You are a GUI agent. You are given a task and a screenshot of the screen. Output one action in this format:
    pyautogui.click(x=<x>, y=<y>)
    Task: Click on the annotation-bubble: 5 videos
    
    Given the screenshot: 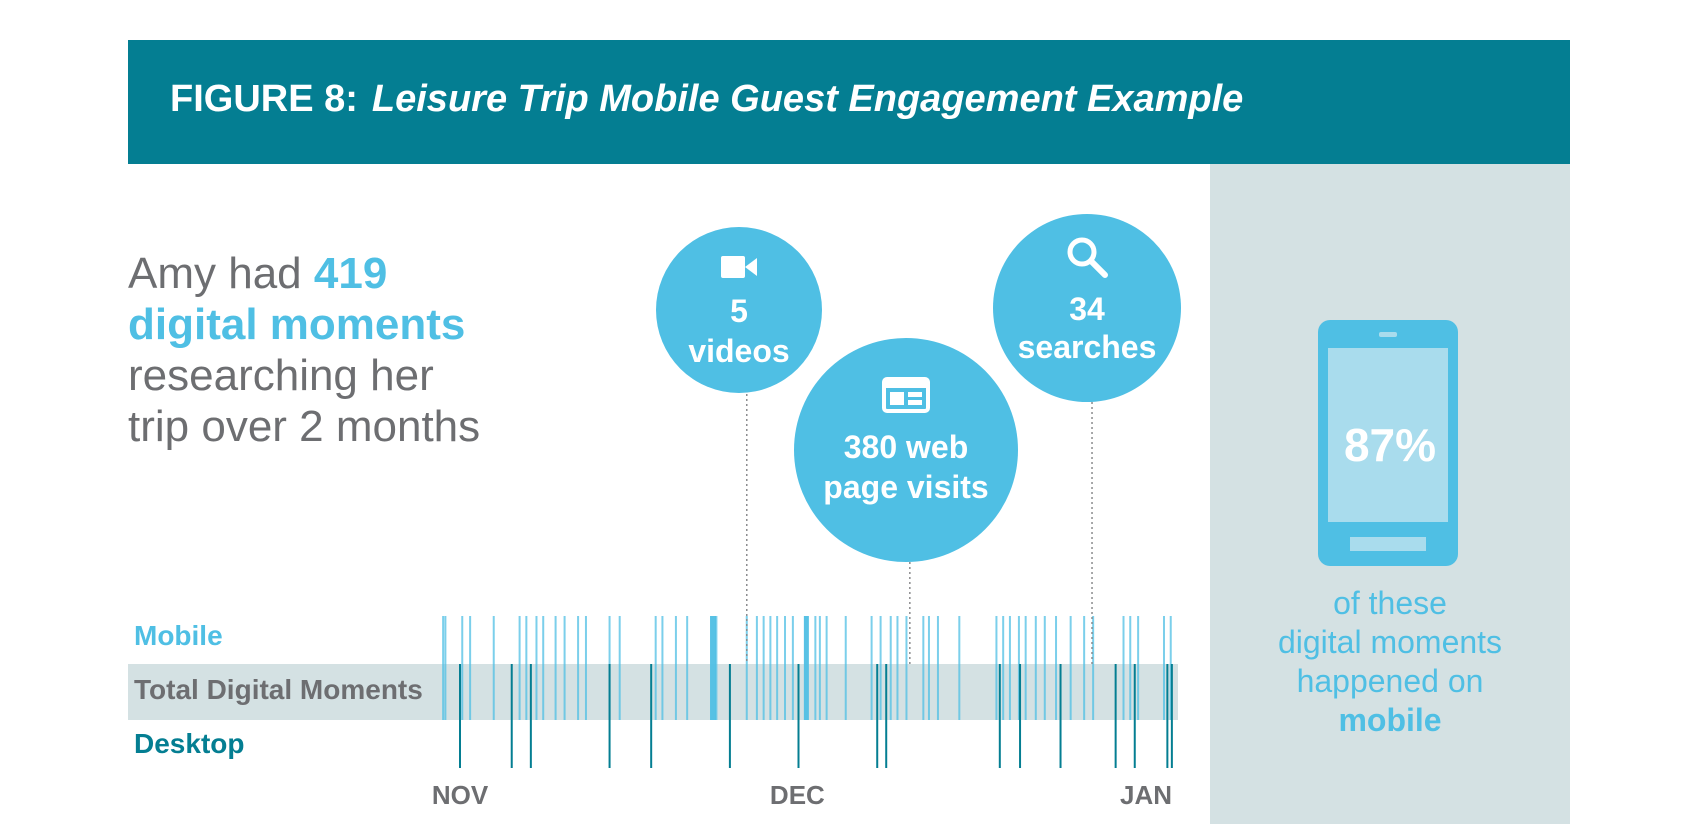 What is the action you would take?
    pyautogui.click(x=739, y=310)
    